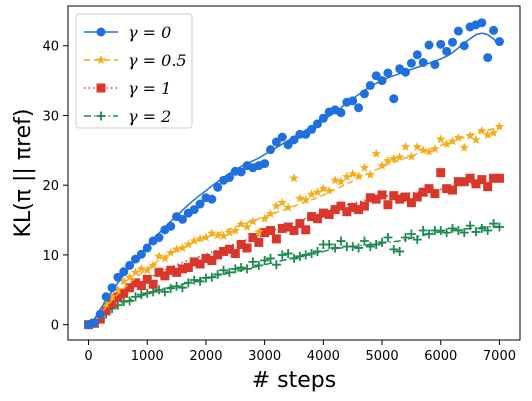 Image resolution: width=532 pixels, height=401 pixels. I want to click on y-tick-label: 20, so click(50, 186).